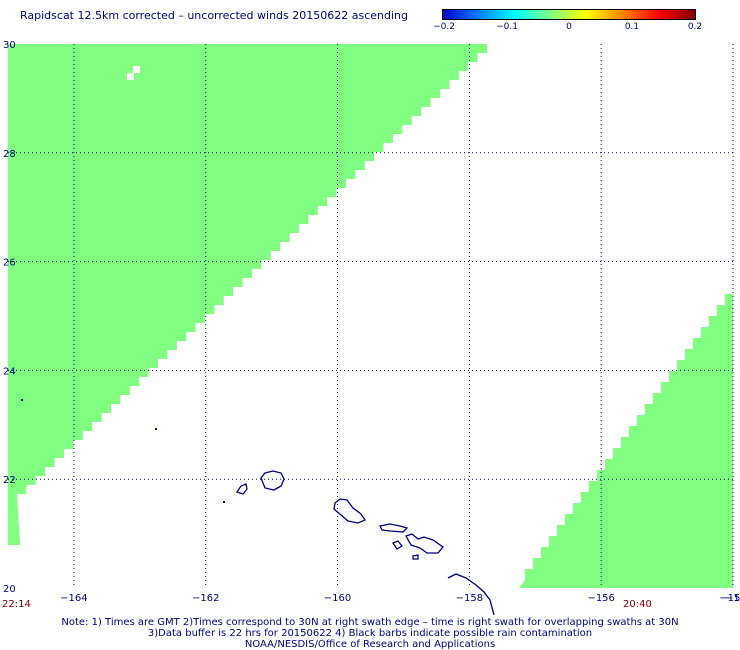  What do you see at coordinates (9, 45) in the screenshot?
I see `y-tick-label: 30` at bounding box center [9, 45].